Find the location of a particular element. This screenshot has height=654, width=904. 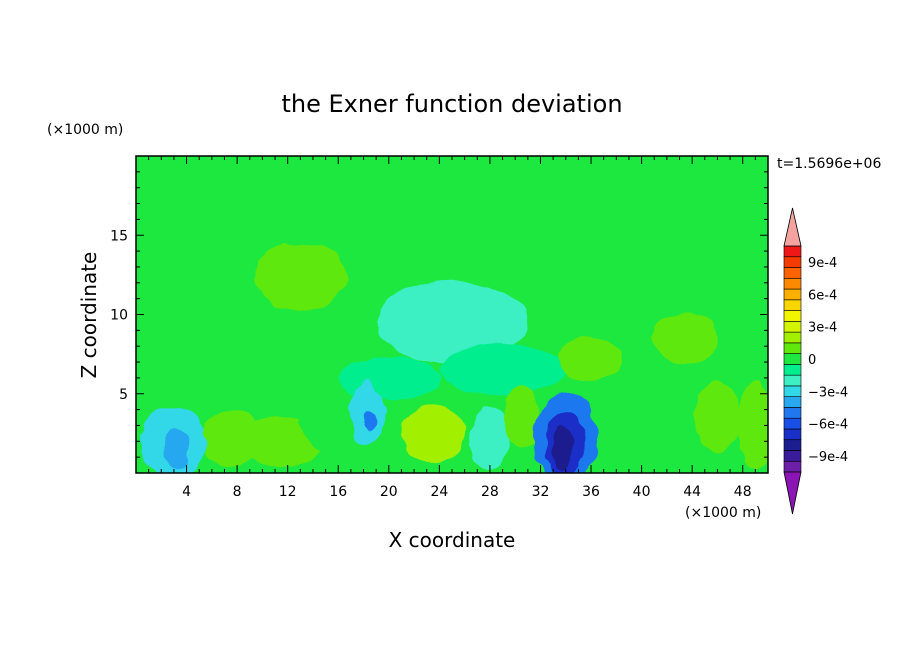

colorbar-tick-label: −6e-4 is located at coordinates (828, 425).